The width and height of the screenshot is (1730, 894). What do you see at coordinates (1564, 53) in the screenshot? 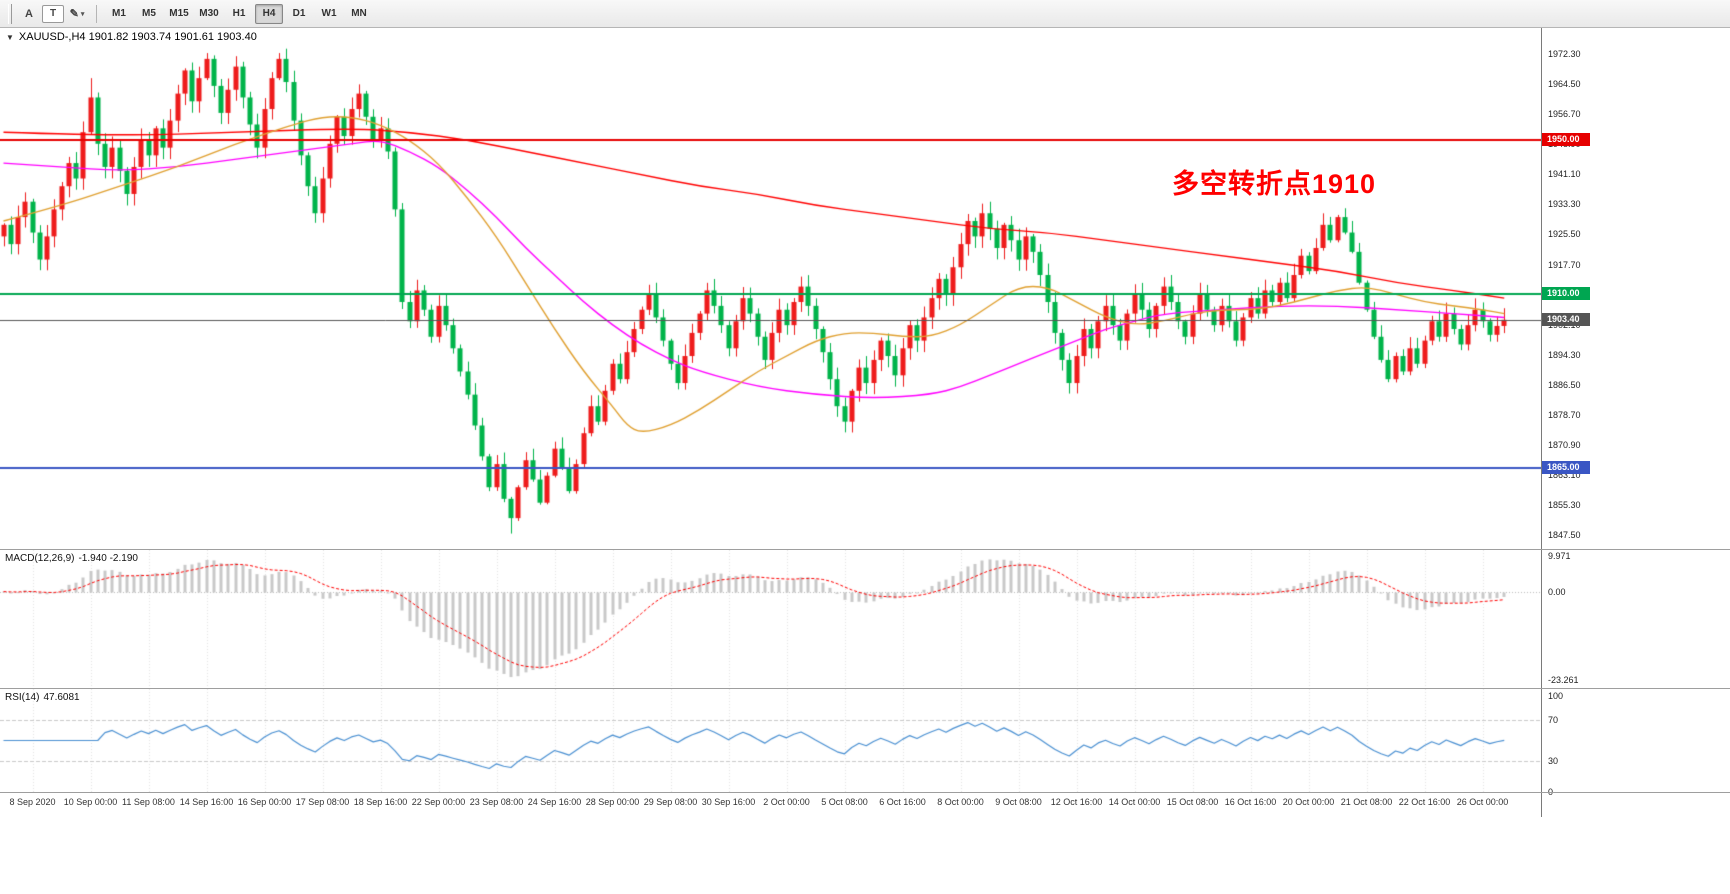
I see `price-axis-label: 1972.30` at bounding box center [1564, 53].